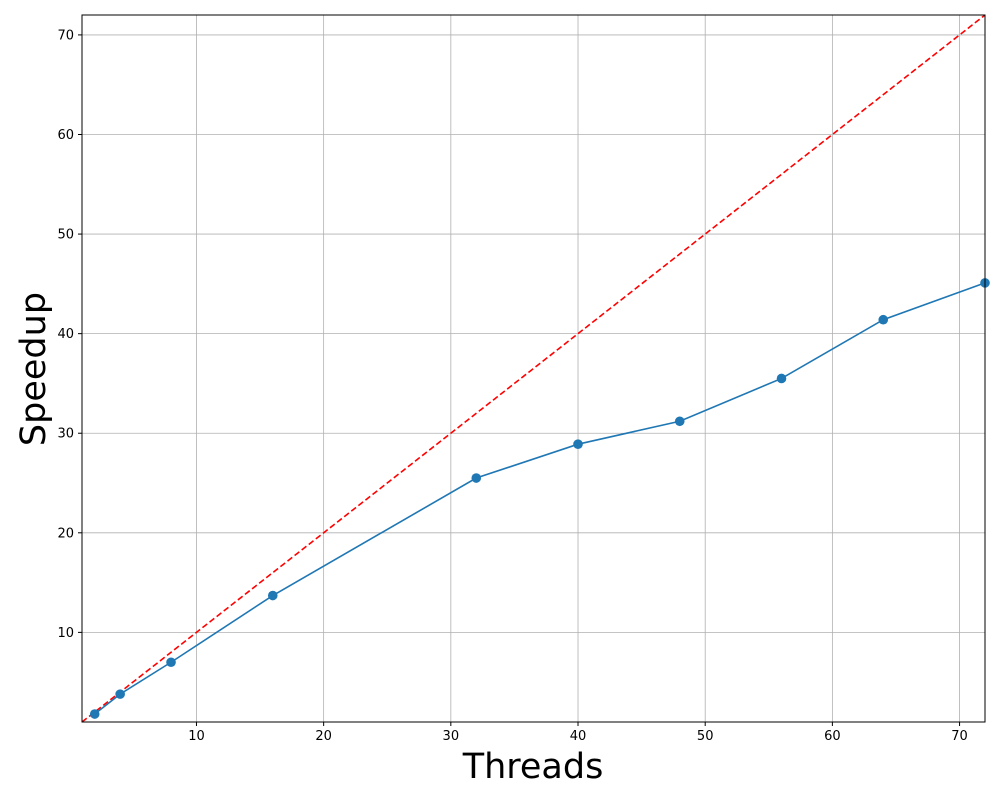 This screenshot has width=1000, height=800. Describe the element at coordinates (65, 633) in the screenshot. I see `y-tick-label: 10` at that location.